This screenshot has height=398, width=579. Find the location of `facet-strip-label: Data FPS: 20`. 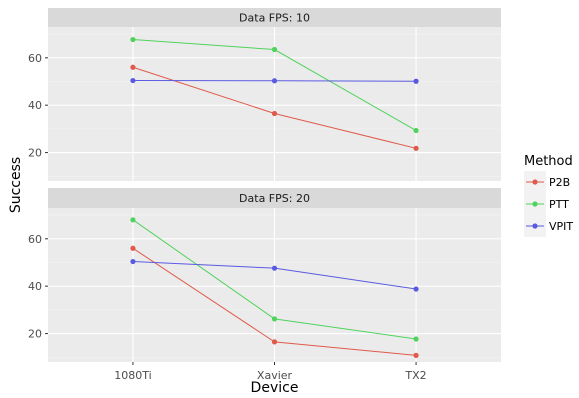

facet-strip-label: Data FPS: 20 is located at coordinates (274, 198).